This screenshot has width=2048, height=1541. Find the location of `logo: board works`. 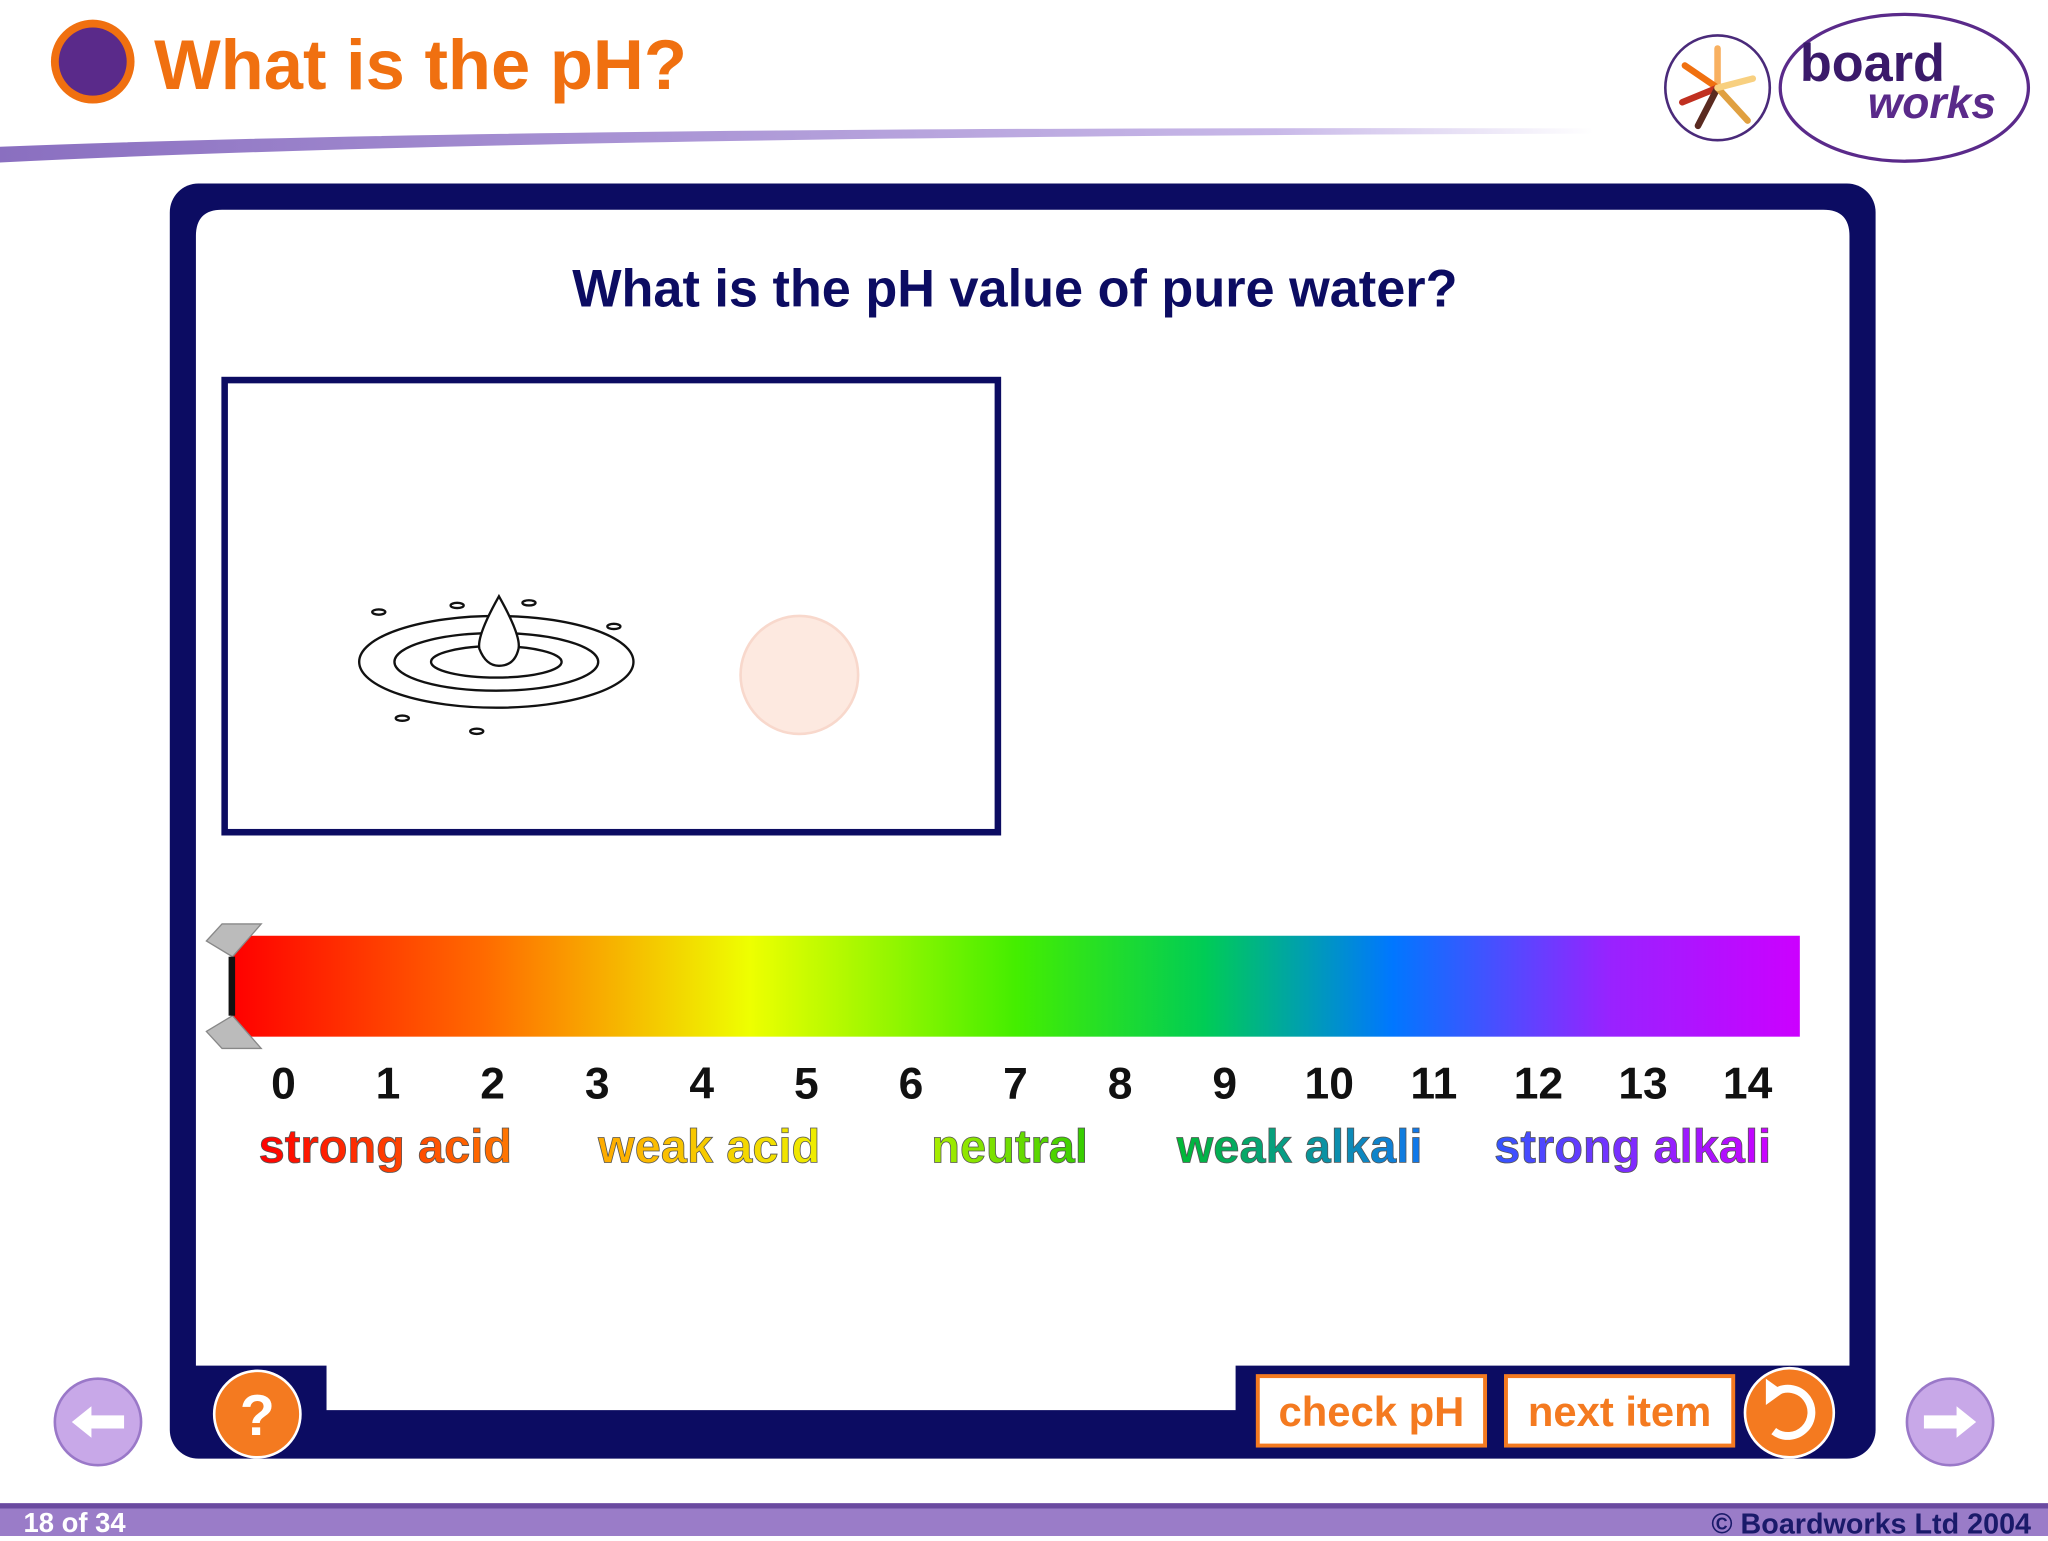

logo: board works is located at coordinates (1847, 87).